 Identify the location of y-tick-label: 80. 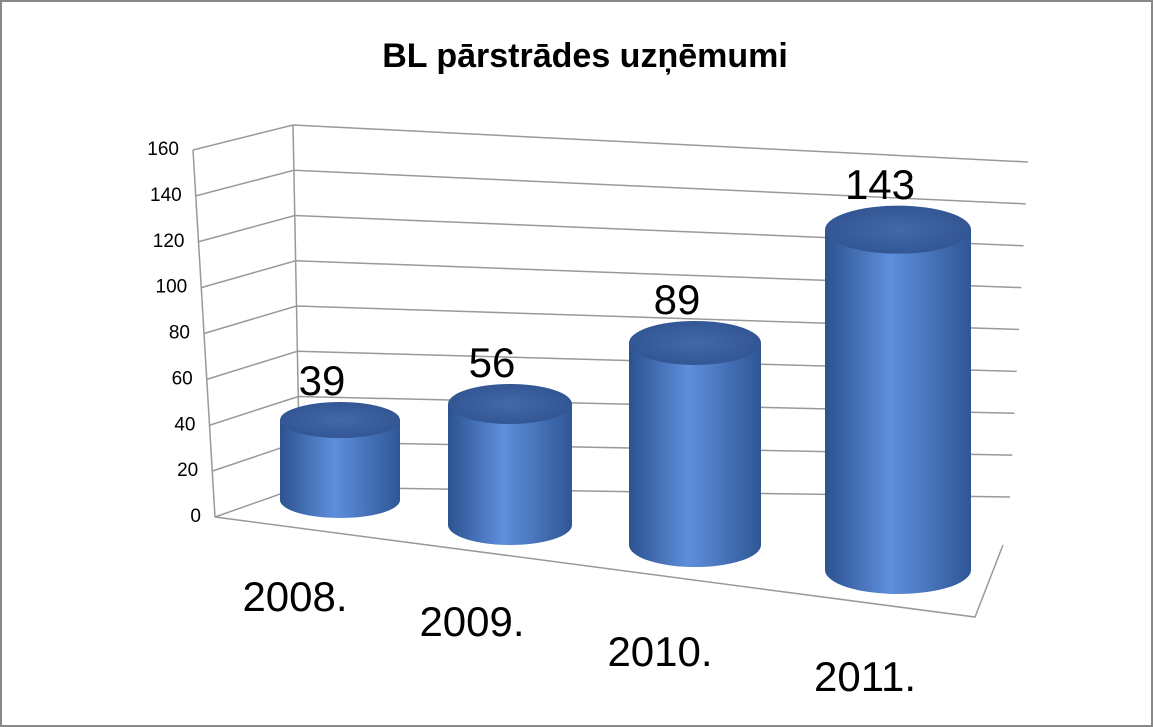
(179, 333).